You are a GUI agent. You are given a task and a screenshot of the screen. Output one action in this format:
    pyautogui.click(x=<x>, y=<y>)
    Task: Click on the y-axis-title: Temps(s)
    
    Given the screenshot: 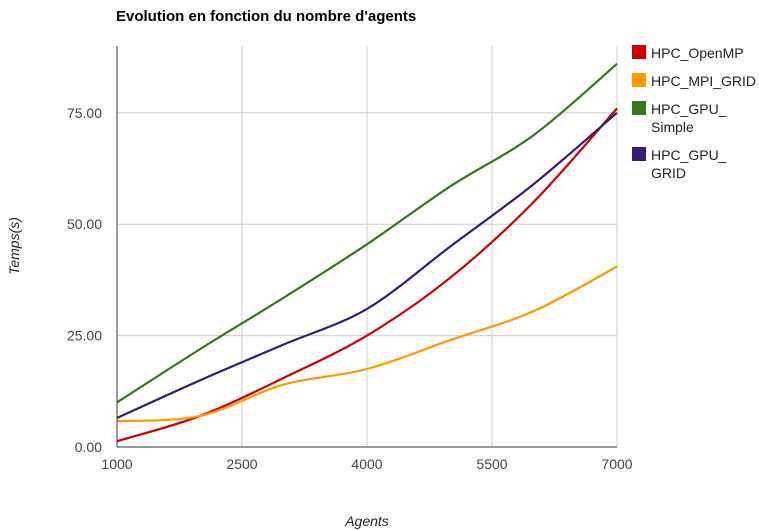 What is the action you would take?
    pyautogui.click(x=14, y=246)
    